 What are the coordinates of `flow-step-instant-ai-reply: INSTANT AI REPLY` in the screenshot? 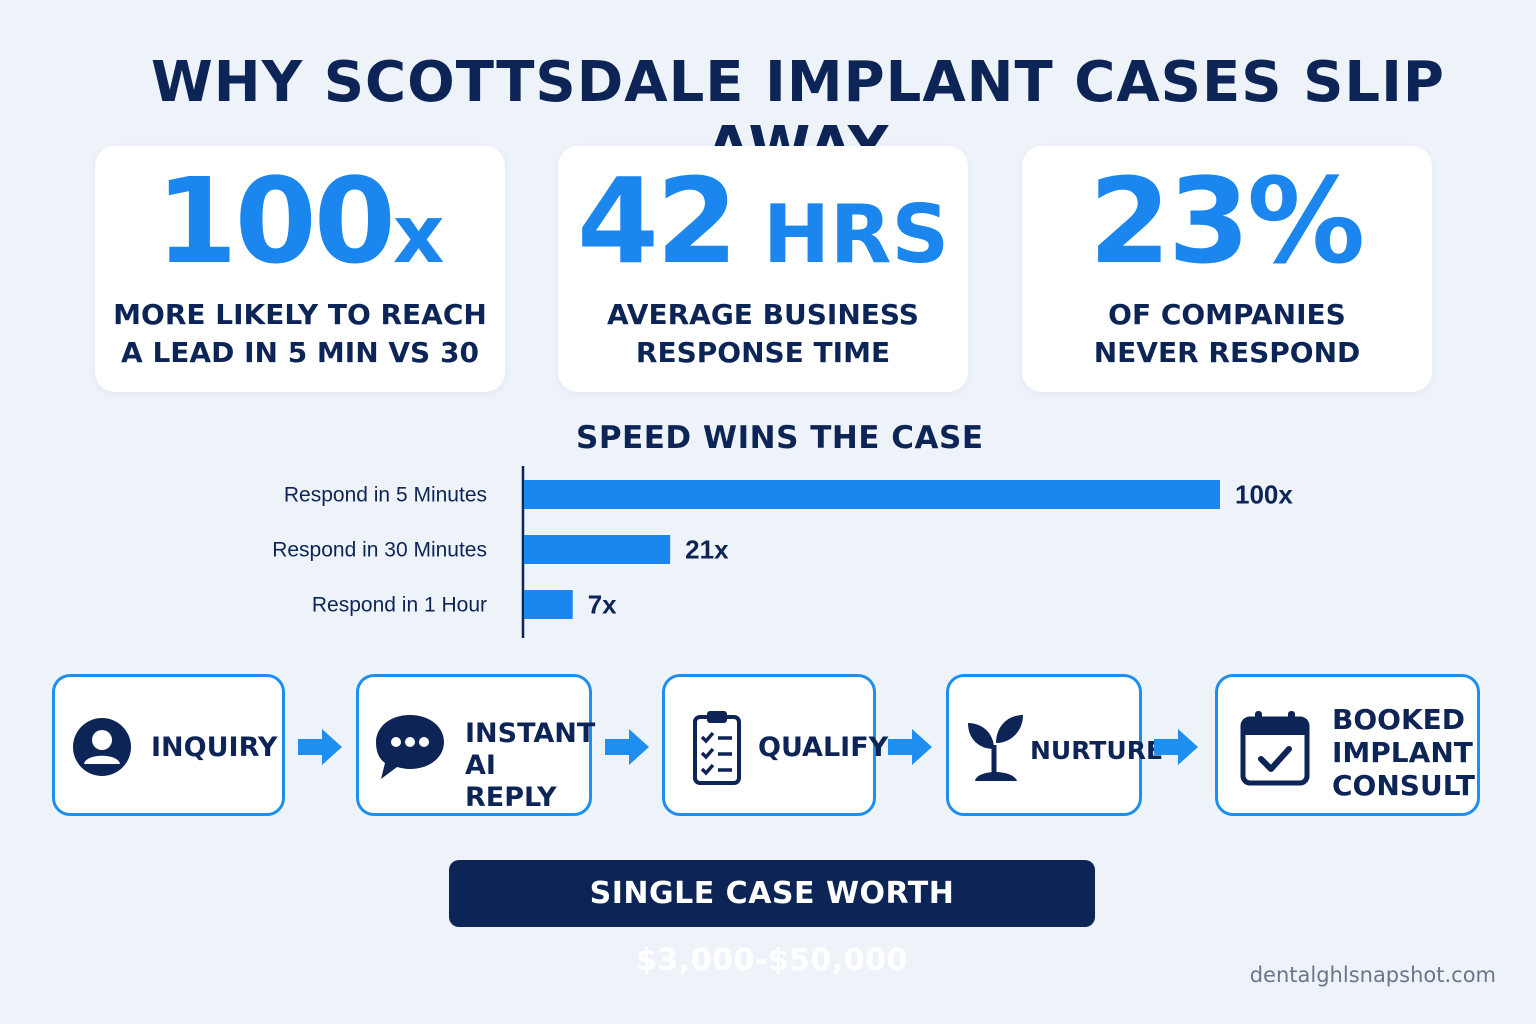 It's located at (476, 745).